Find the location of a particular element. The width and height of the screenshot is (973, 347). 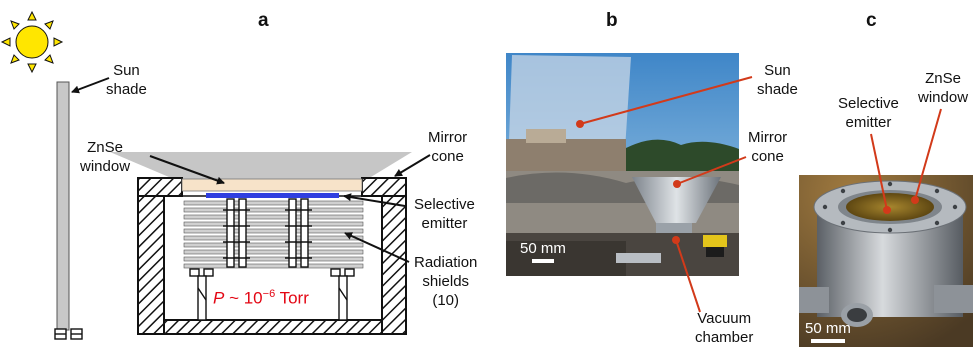

selective-emitter is located at coordinates (272, 195).